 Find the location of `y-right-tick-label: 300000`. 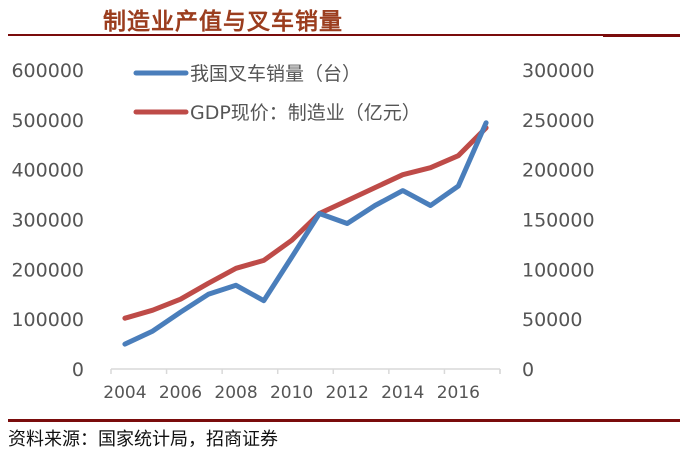

y-right-tick-label: 300000 is located at coordinates (558, 71).